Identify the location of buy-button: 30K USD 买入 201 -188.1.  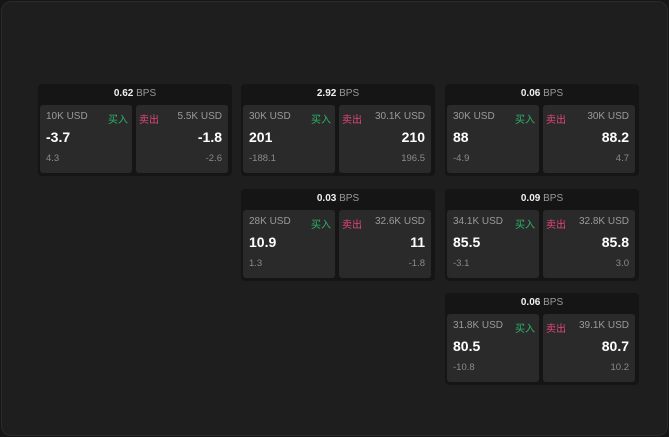
(289, 139).